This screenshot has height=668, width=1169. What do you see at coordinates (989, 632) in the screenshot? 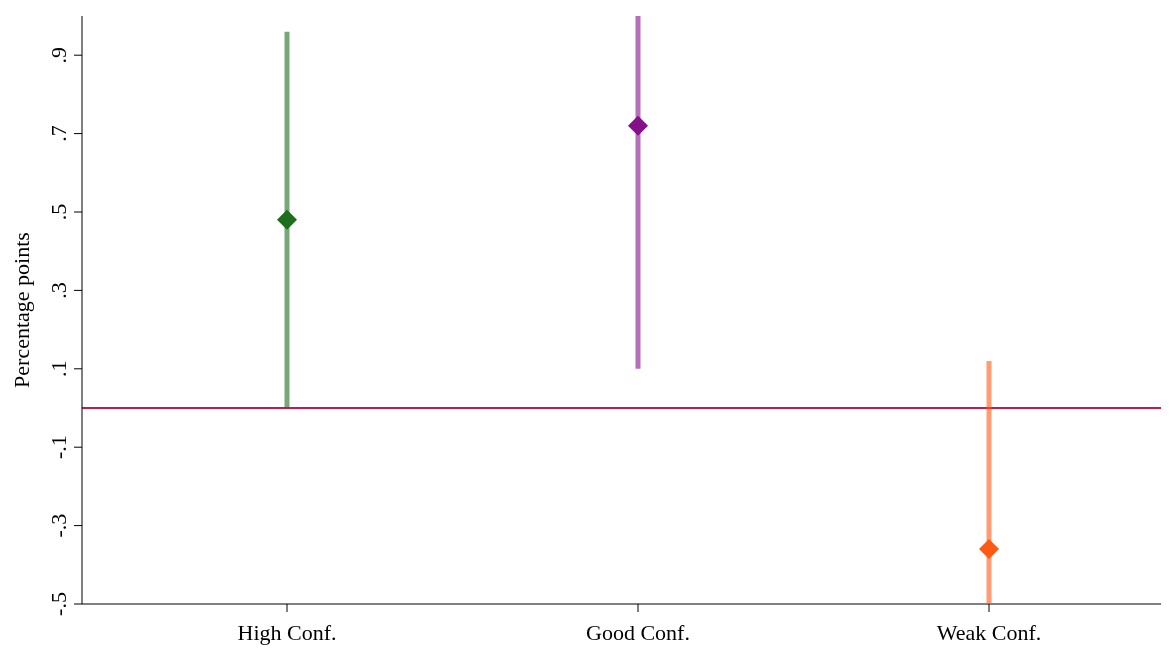
I see `x-tick-label: Weak Conf.` at bounding box center [989, 632].